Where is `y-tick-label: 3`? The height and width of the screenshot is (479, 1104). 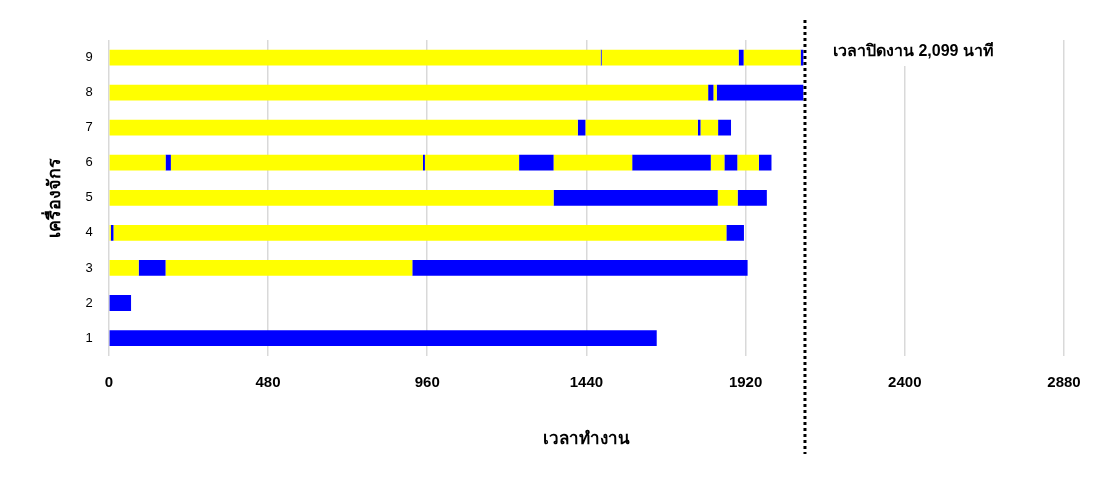 y-tick-label: 3 is located at coordinates (89, 267).